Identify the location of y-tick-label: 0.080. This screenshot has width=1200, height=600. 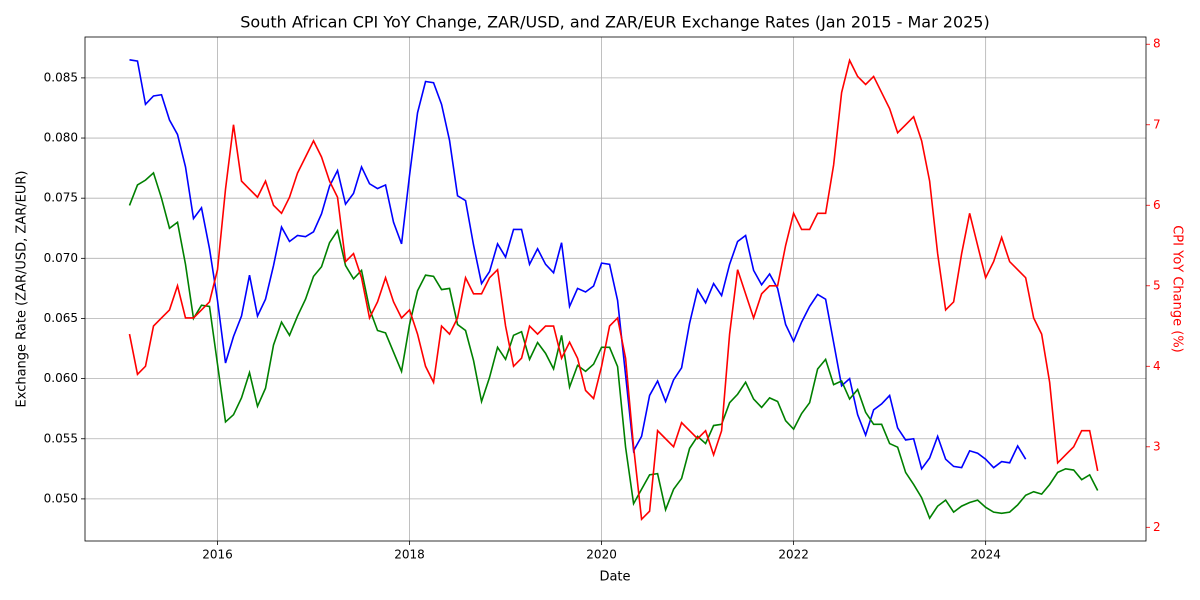
(61, 138).